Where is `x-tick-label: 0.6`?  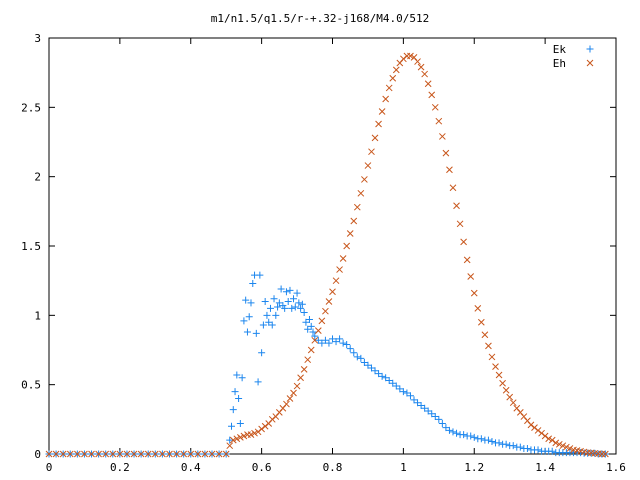
x-tick-label: 0.6 is located at coordinates (262, 467).